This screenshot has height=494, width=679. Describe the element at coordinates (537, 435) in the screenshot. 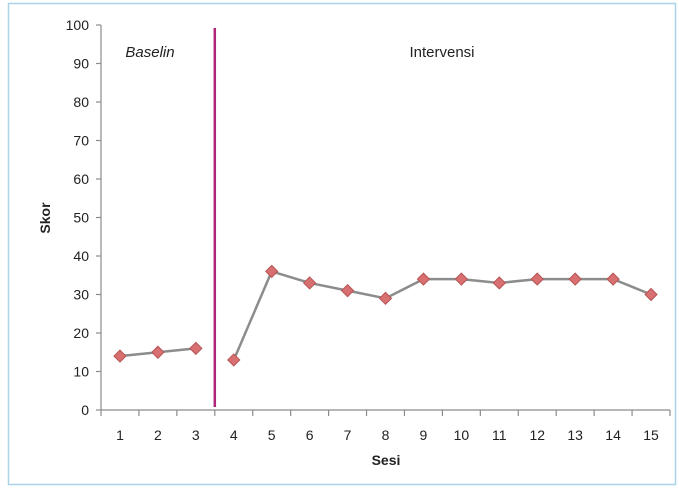

I see `x-tick-label: 12` at that location.